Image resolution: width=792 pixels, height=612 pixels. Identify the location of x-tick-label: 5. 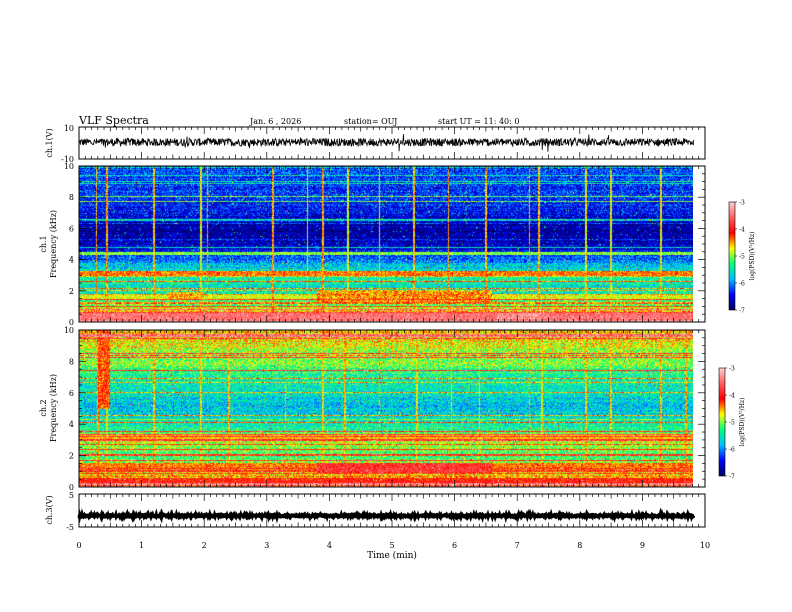
(391, 545).